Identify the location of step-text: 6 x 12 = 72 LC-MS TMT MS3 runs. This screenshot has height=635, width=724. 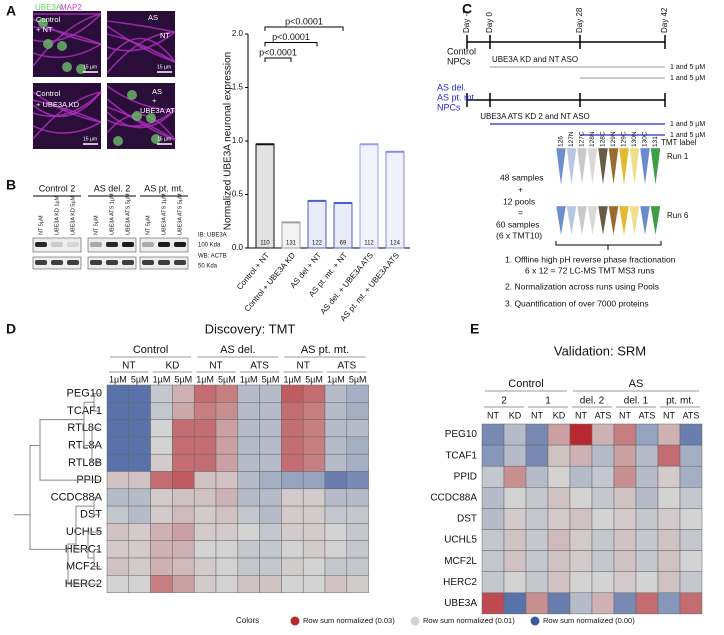
(589, 270).